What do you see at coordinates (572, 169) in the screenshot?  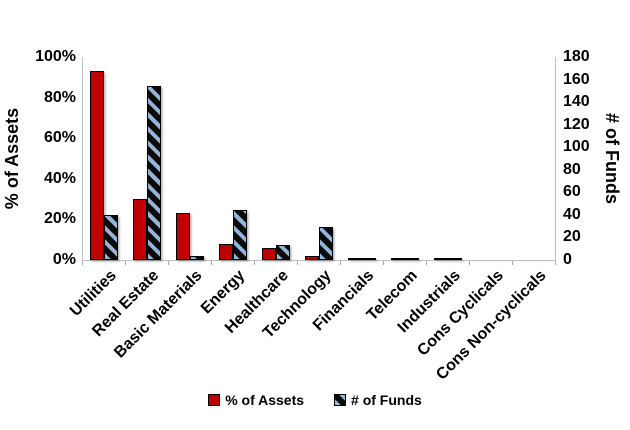 I see `right-axis-tick-label: 80` at bounding box center [572, 169].